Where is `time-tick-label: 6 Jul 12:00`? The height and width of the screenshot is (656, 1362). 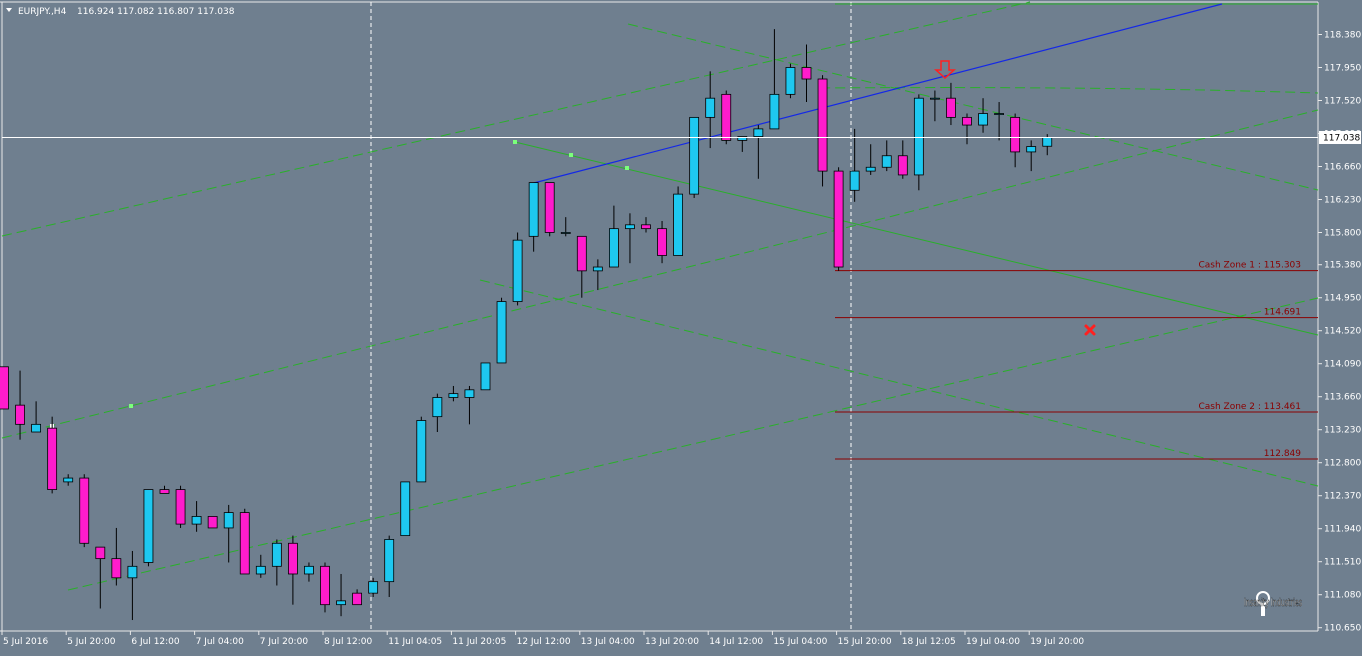 time-tick-label: 6 Jul 12:00 is located at coordinates (155, 642).